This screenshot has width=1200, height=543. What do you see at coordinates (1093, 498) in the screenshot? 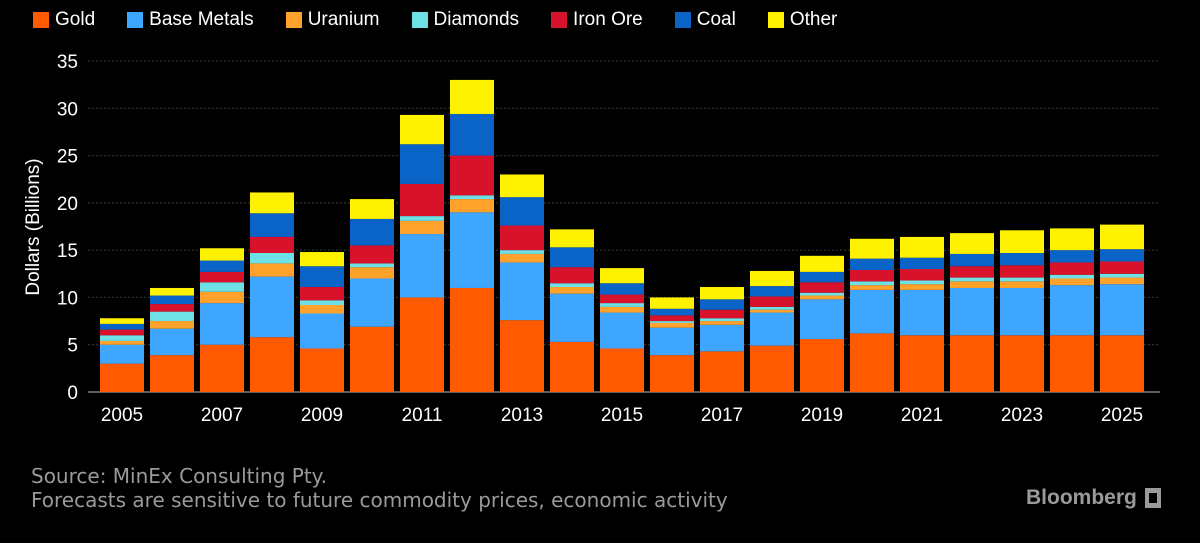
I see `brand-logo: Bloomberg` at bounding box center [1093, 498].